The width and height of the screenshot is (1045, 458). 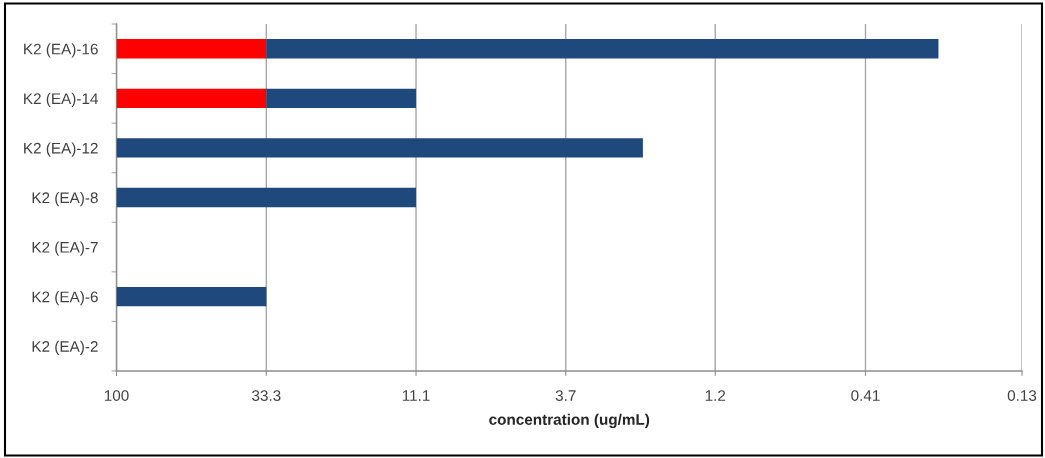 I want to click on x-tick-label: 0.13, so click(x=1022, y=395).